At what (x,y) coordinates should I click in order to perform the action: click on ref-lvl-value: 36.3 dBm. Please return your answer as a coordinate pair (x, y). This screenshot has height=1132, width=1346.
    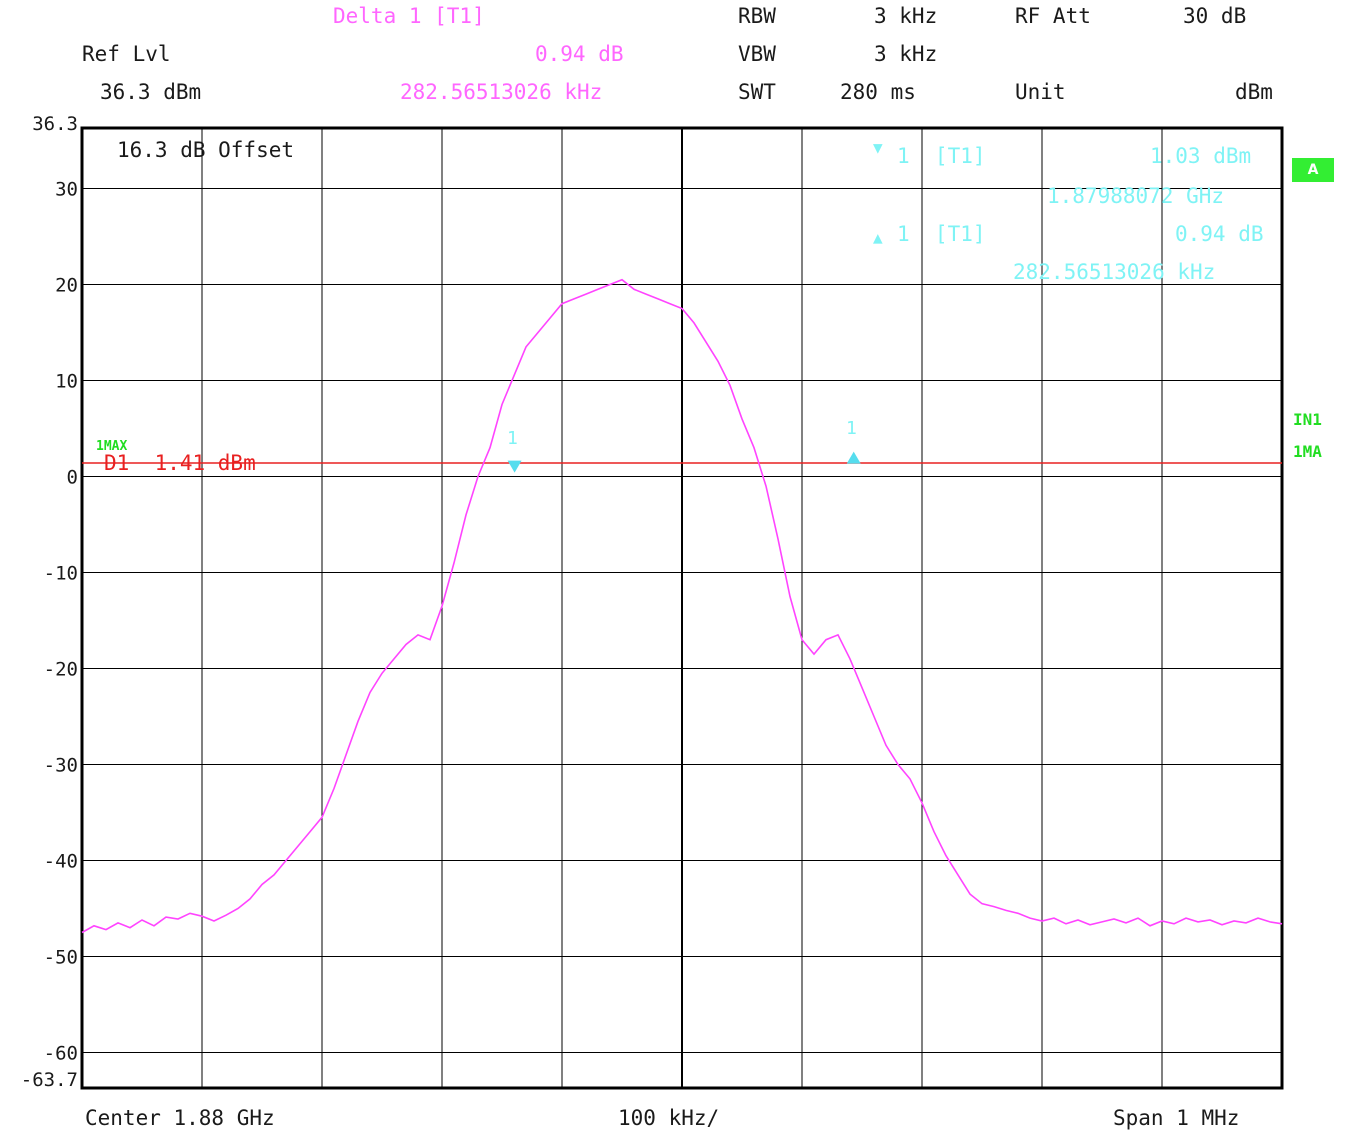
    Looking at the image, I should click on (151, 92).